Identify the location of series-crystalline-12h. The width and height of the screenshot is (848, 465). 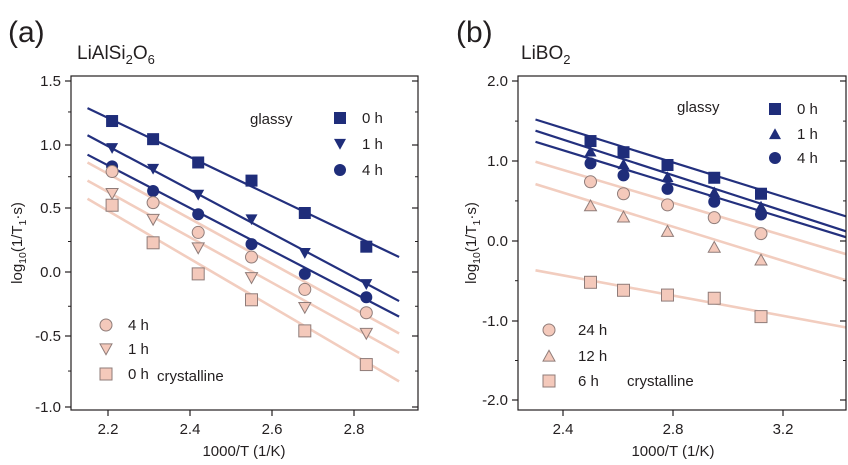
(675, 232).